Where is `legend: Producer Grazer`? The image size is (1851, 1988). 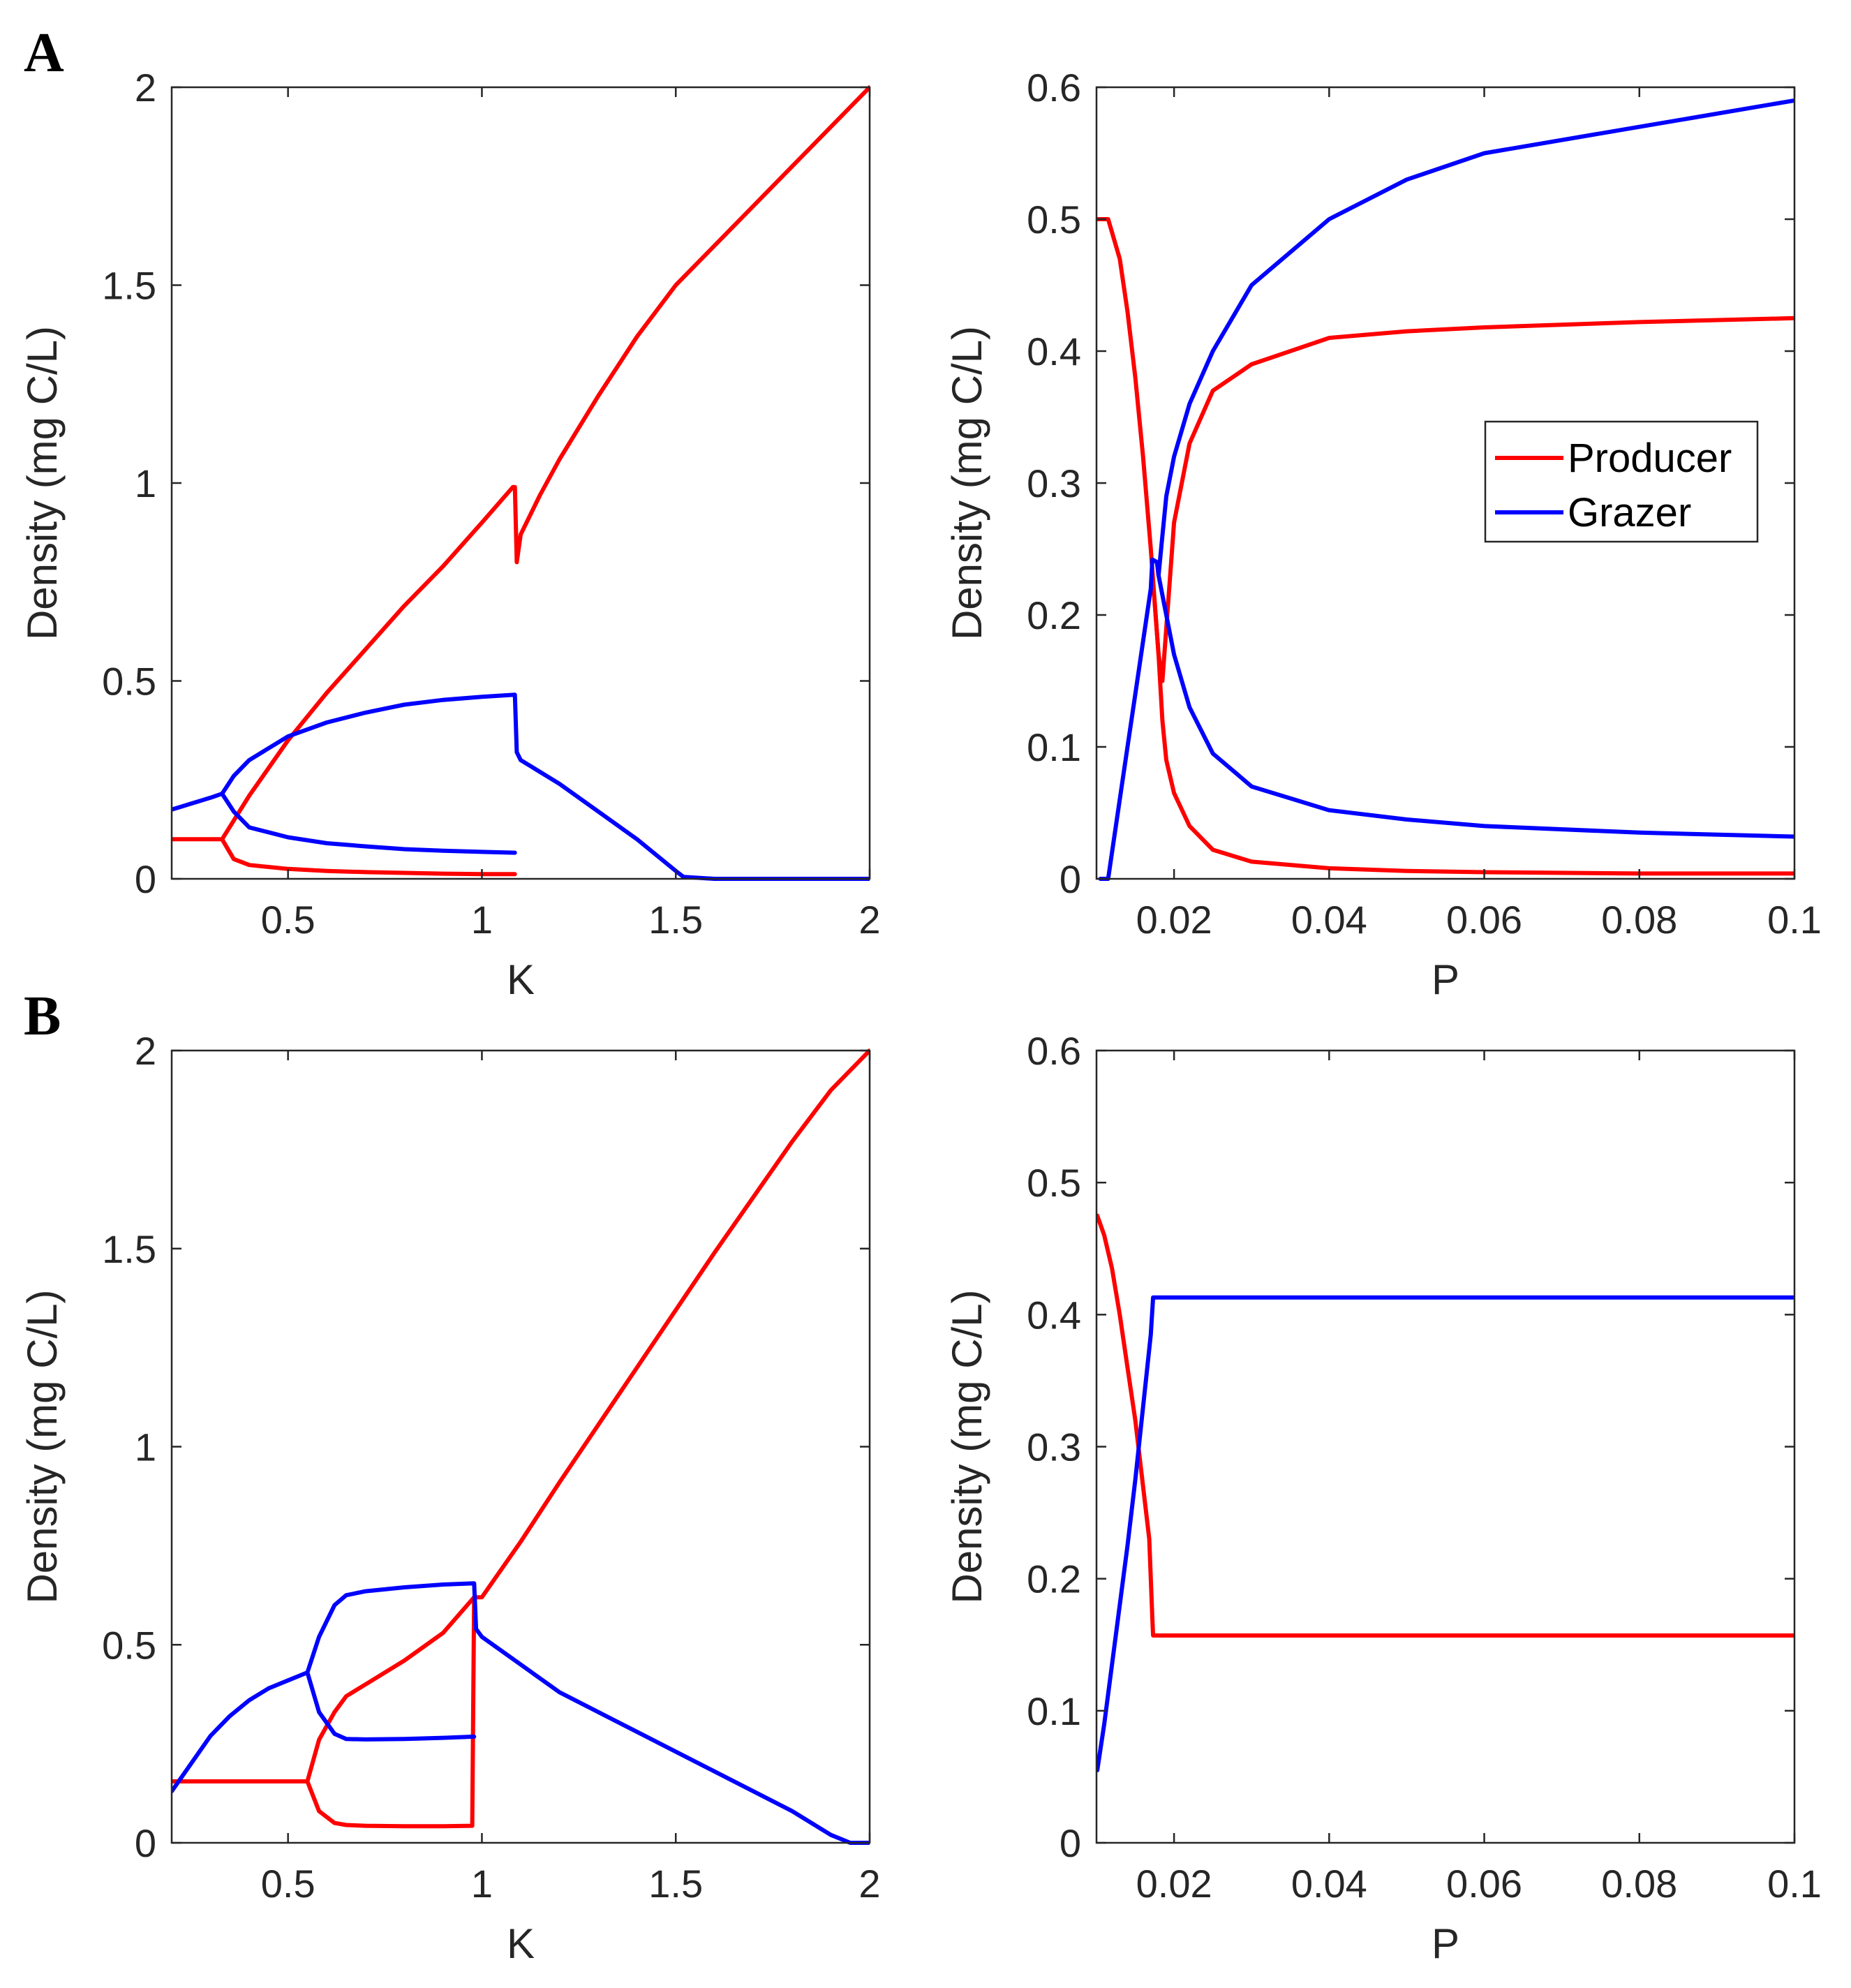 legend: Producer Grazer is located at coordinates (1621, 481).